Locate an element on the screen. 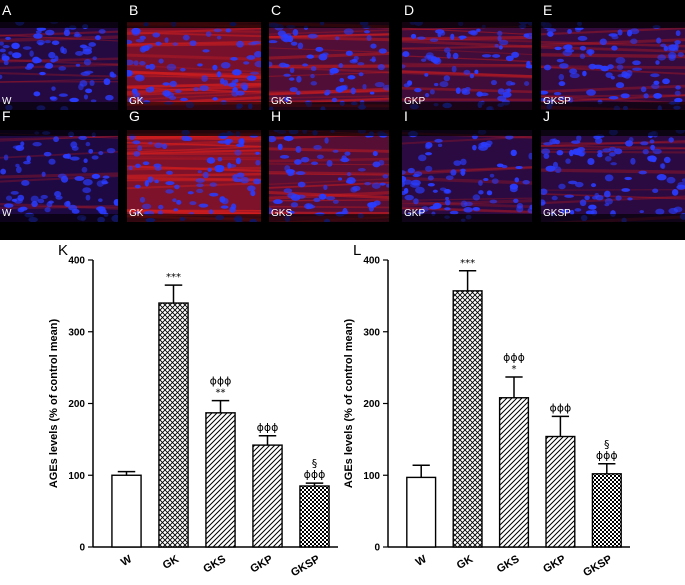  micrograph-tile-f: W is located at coordinates (59, 176).